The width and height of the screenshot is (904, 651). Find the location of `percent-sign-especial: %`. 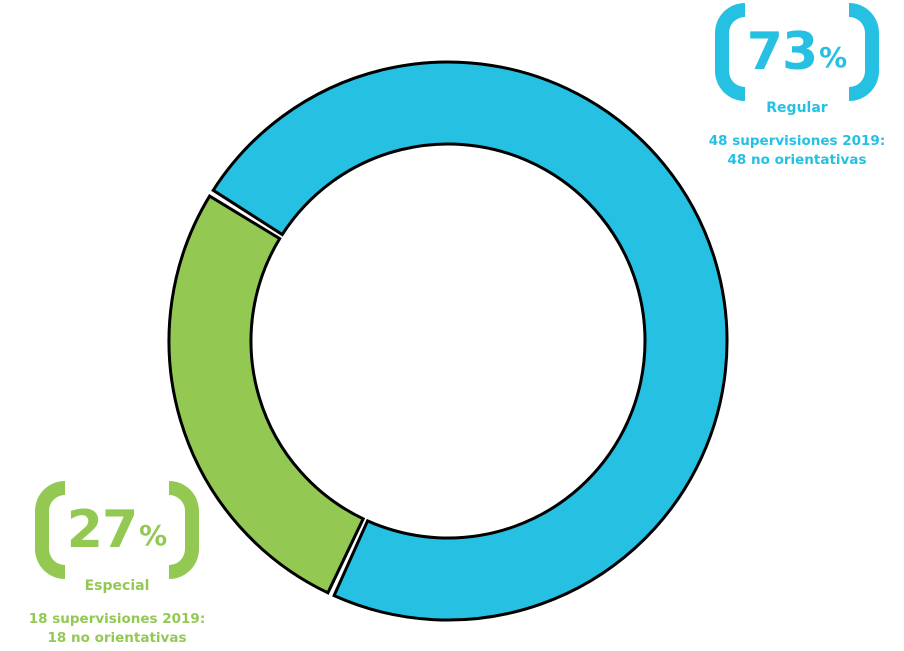

percent-sign-especial: % is located at coordinates (153, 535).